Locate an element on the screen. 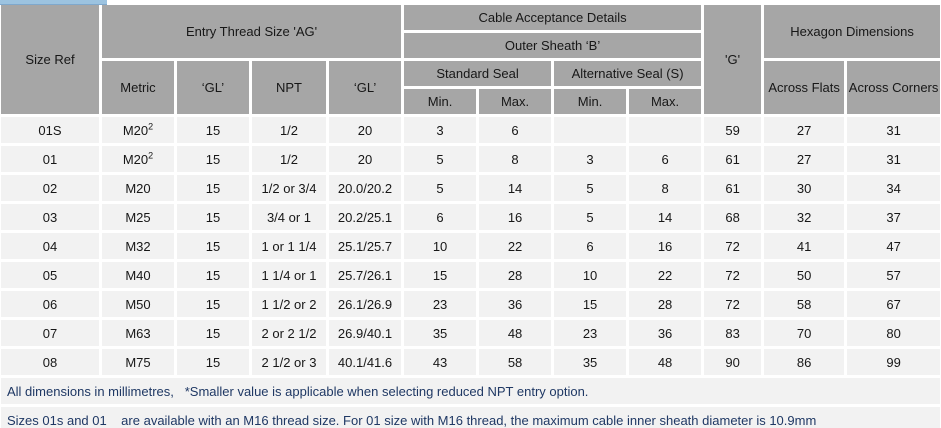 Image resolution: width=941 pixels, height=428 pixels. cell-across-corners: 34 is located at coordinates (894, 188).